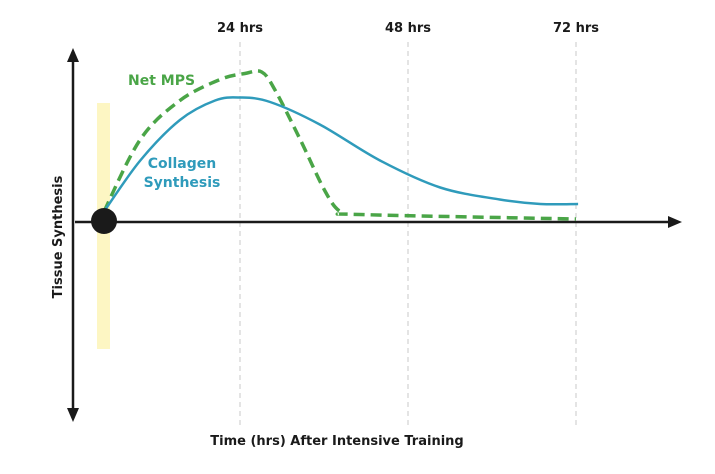  I want to click on series-label-net-mps: Net MPS, so click(161, 81).